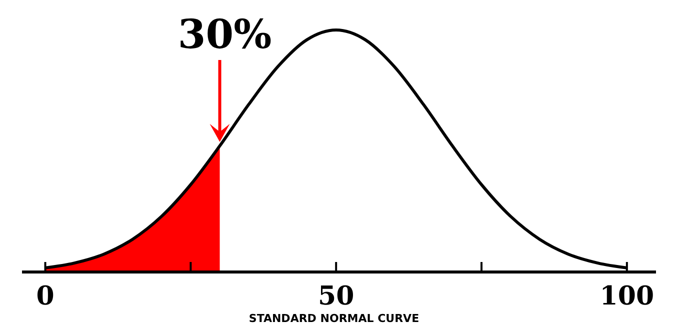 The width and height of the screenshot is (677, 328). What do you see at coordinates (336, 296) in the screenshot?
I see `x-tick-label: 50` at bounding box center [336, 296].